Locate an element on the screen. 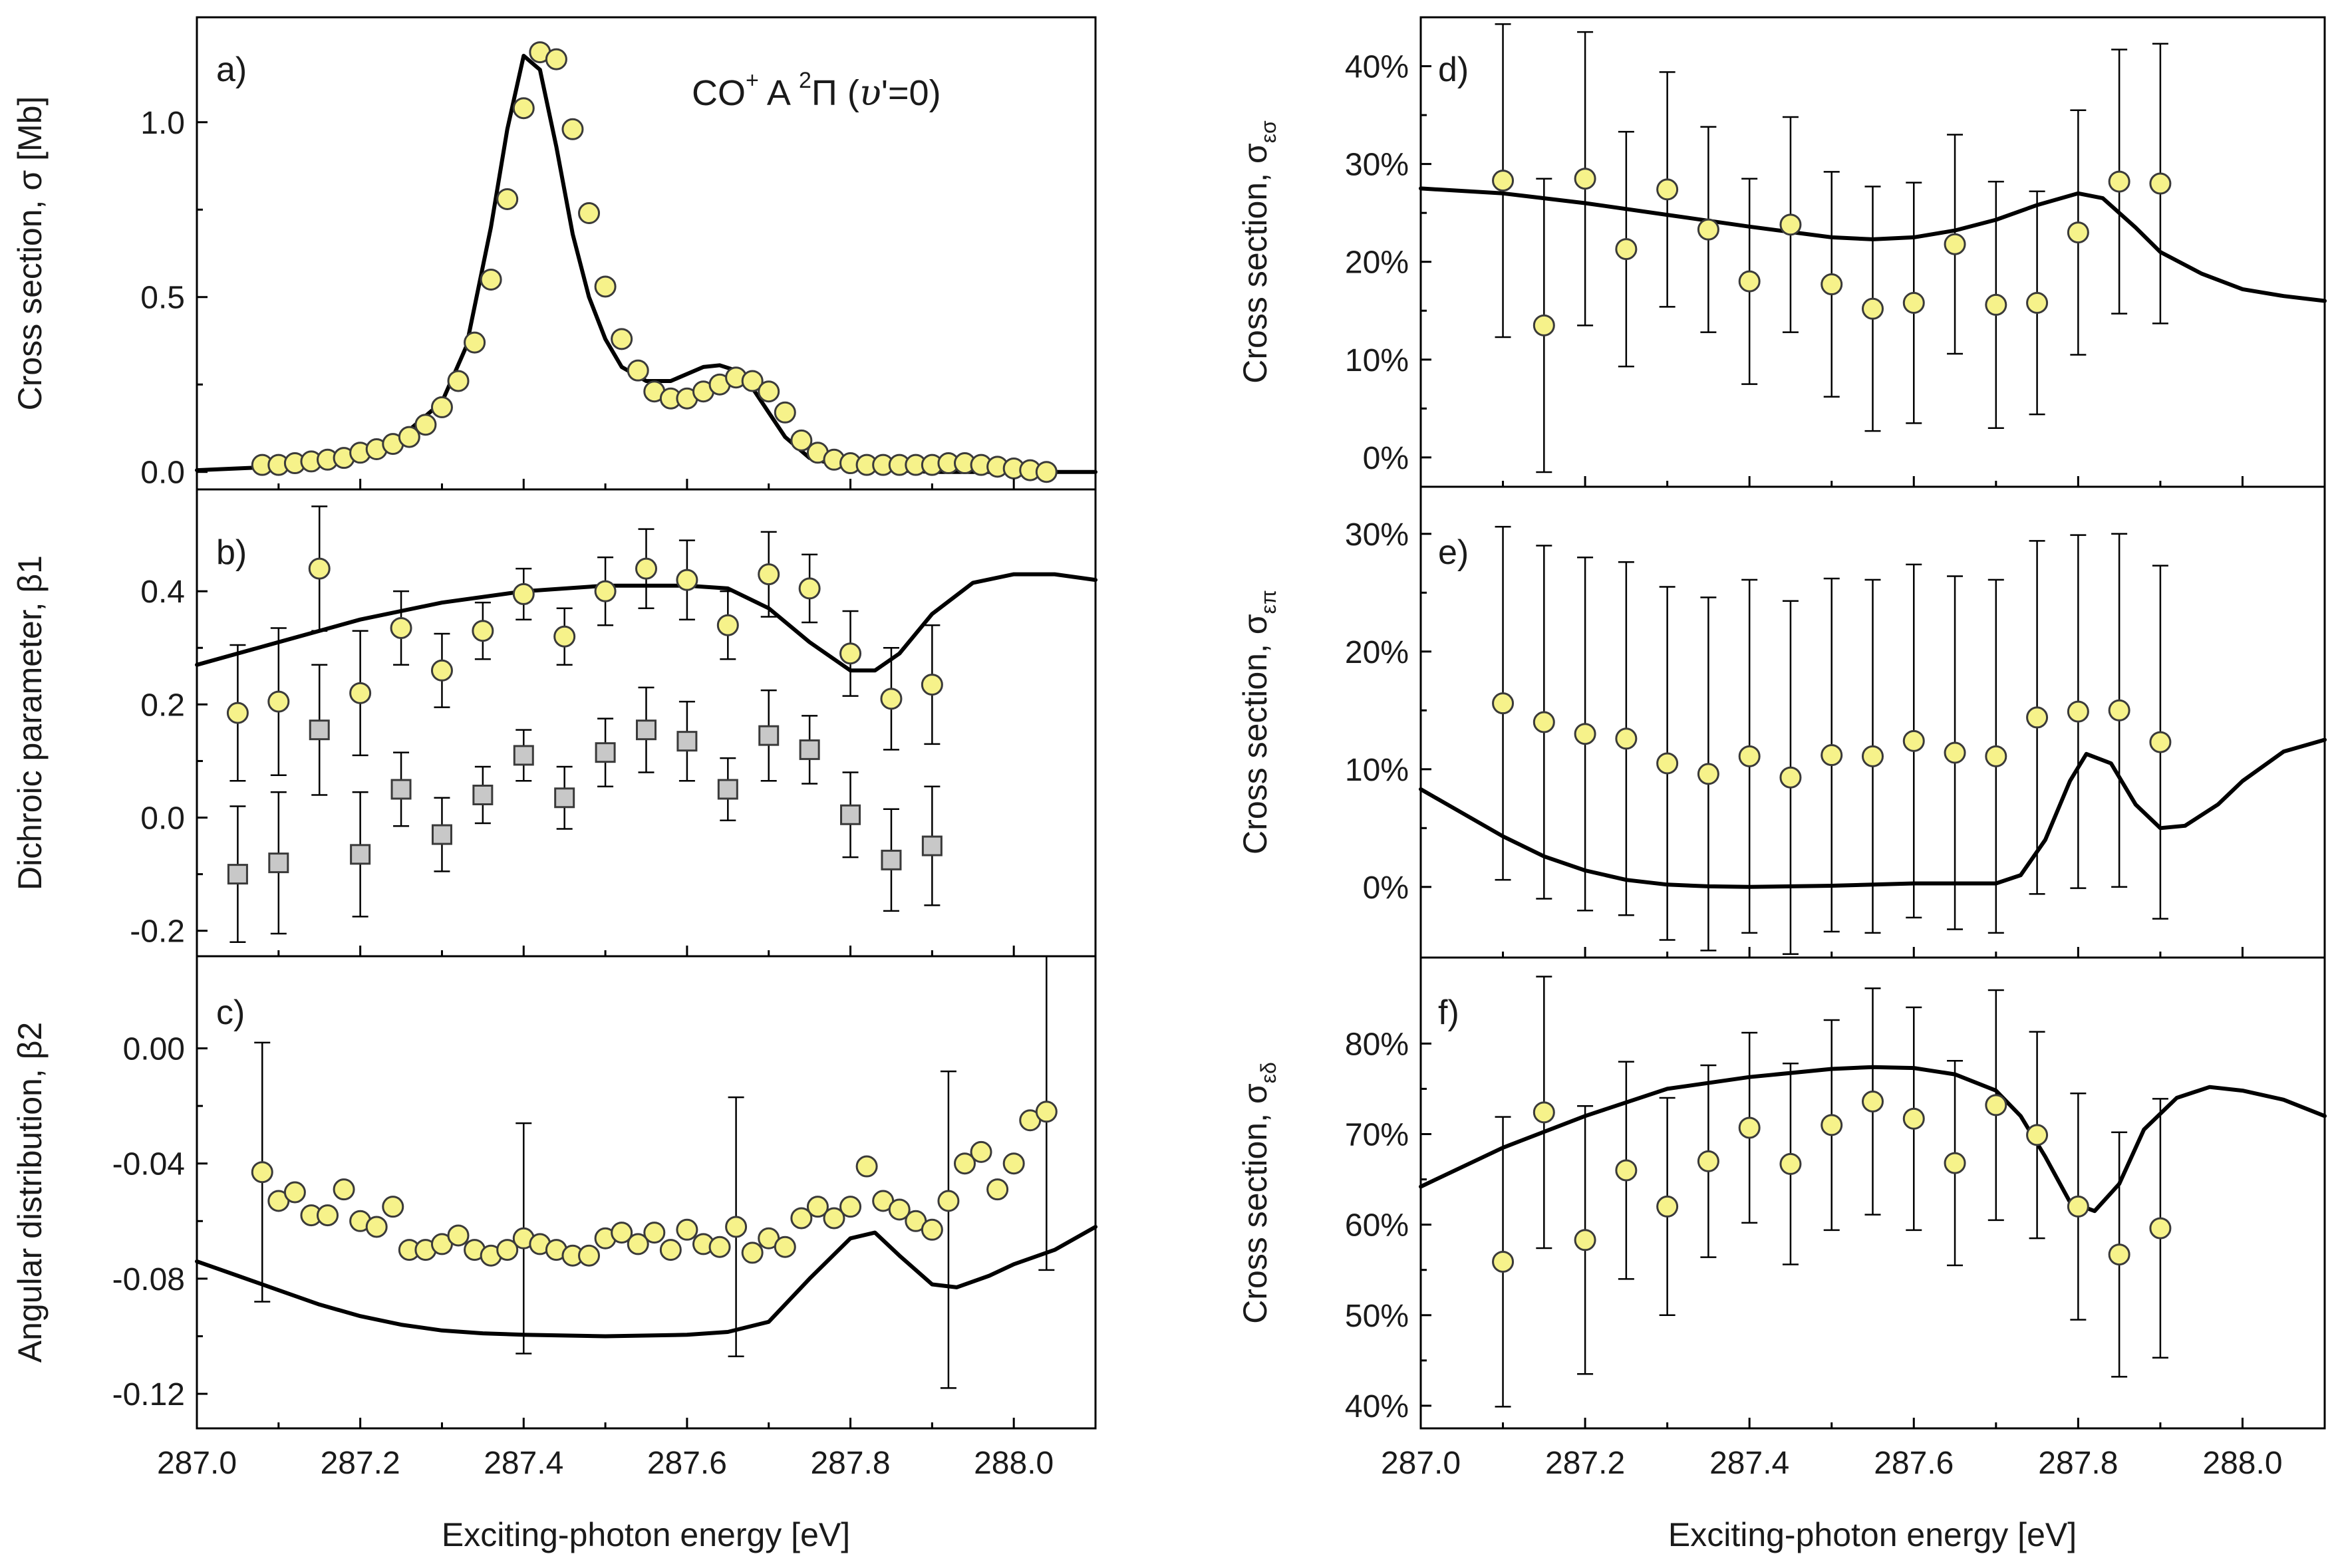  panel-e-ylabel: Cross section, σεπ is located at coordinates (1258, 722).